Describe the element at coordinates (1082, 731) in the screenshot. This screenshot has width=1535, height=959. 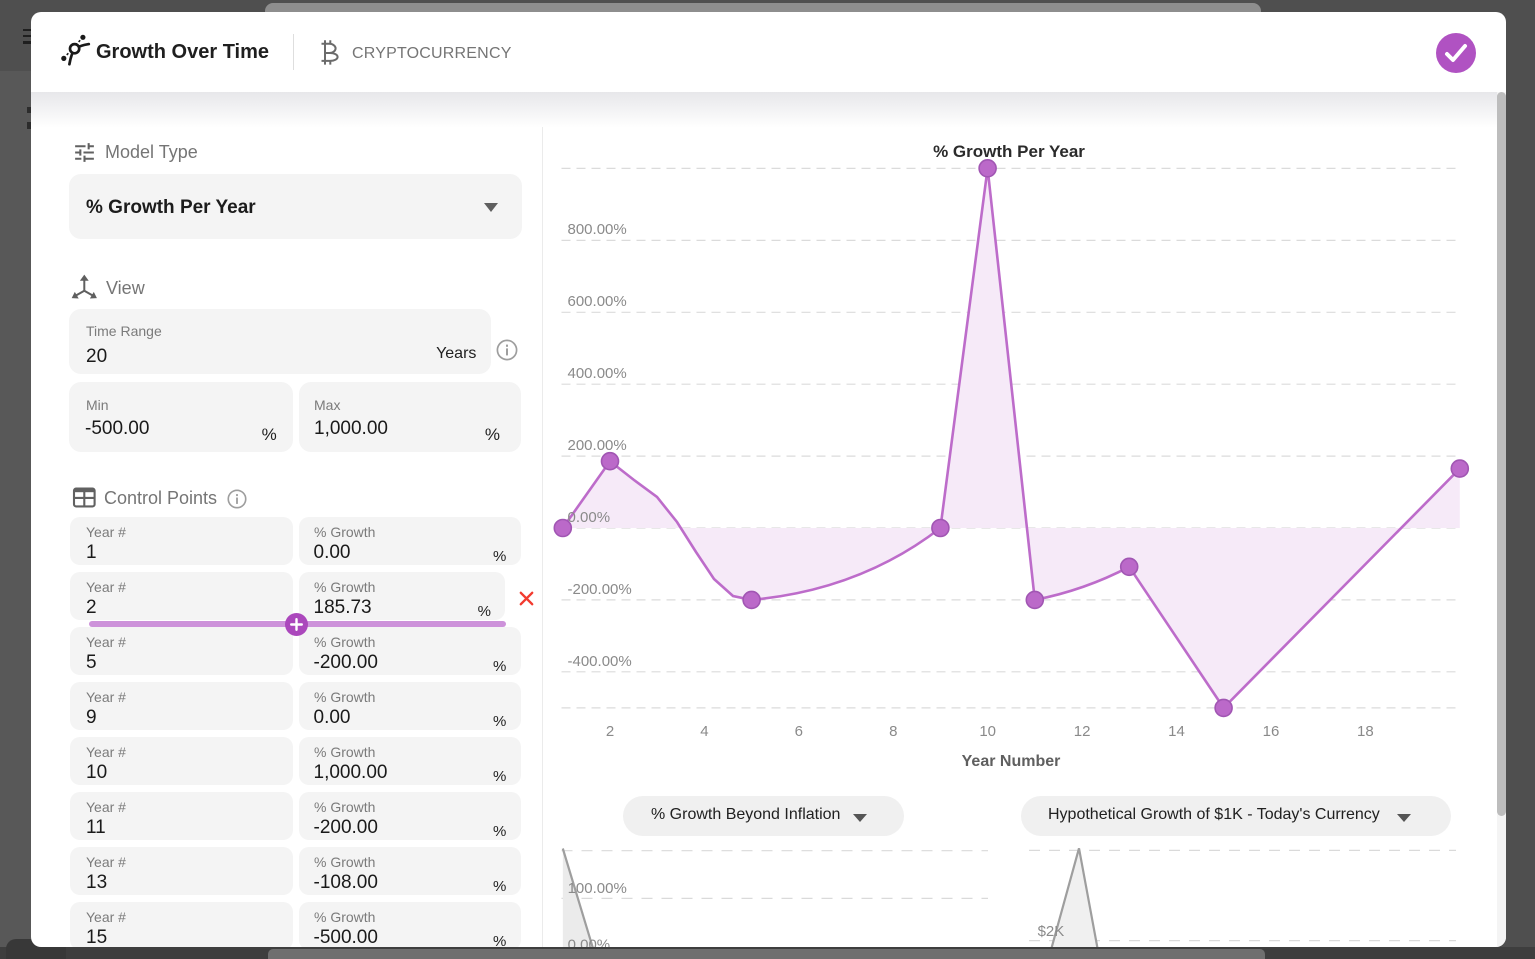
I see `svg-text: 12` at that location.